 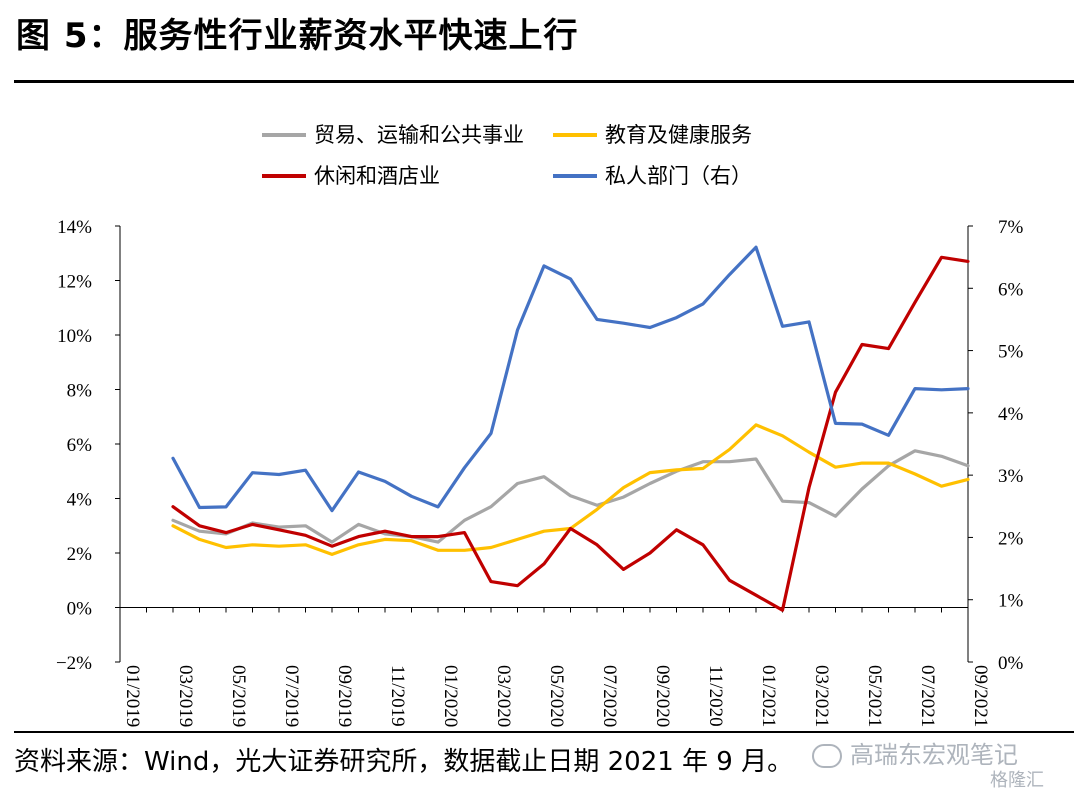 What do you see at coordinates (419, 135) in the screenshot?
I see `legend-label: 贸易、运输和公共事业` at bounding box center [419, 135].